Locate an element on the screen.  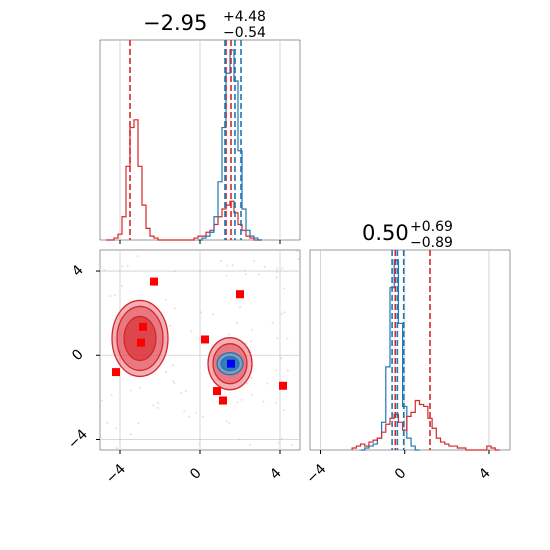
panel-marginal-2-frame is located at coordinates (410, 350).